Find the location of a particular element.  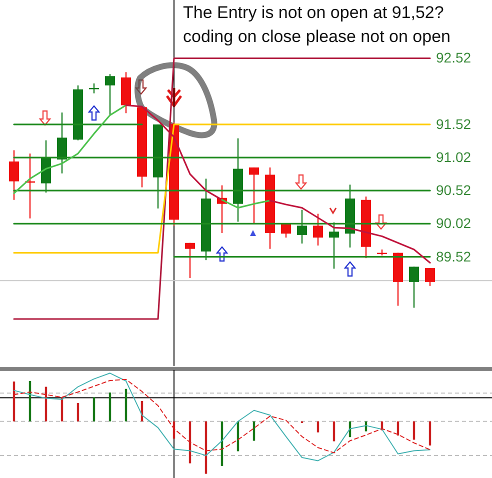

y-tick-label: 90.52 is located at coordinates (454, 190).